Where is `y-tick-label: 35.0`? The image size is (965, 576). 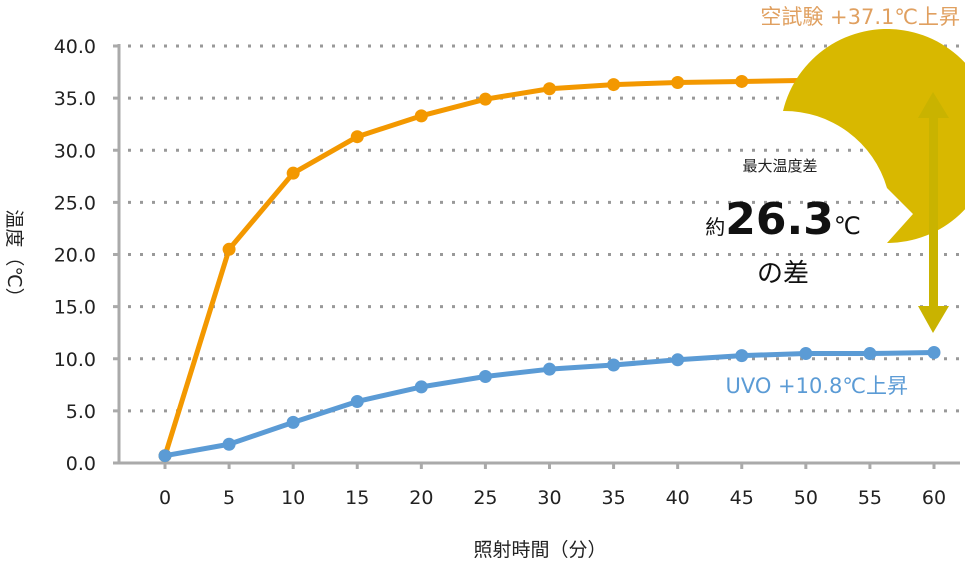 y-tick-label: 35.0 is located at coordinates (75, 99).